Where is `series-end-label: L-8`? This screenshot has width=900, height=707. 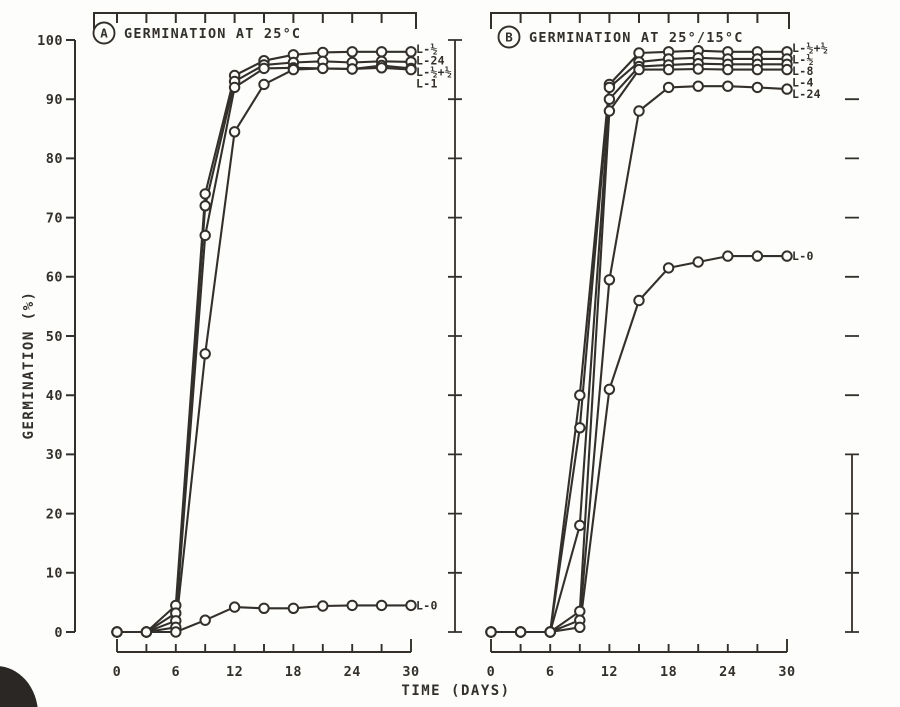
series-end-label: L-8 is located at coordinates (803, 71).